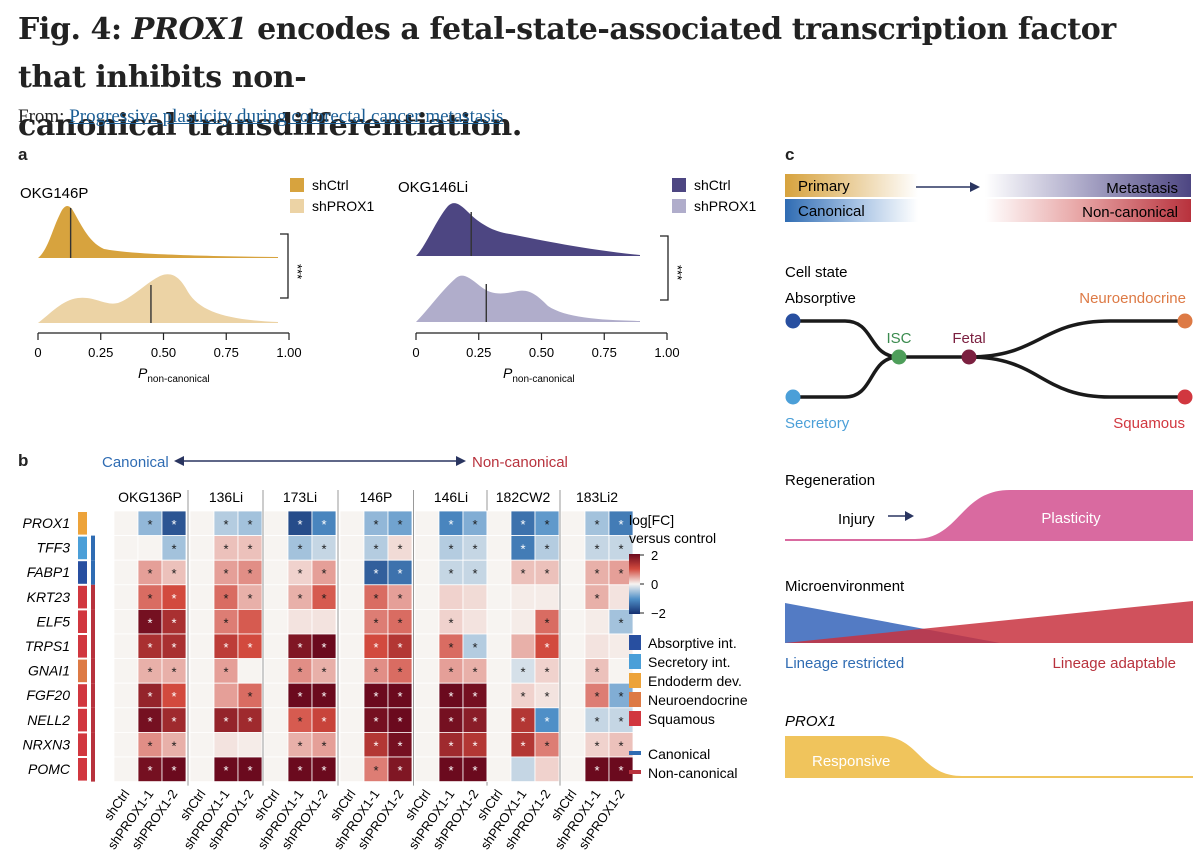 The height and width of the screenshot is (862, 1200). I want to click on legend-swatch-neuroendocrine, so click(635, 699).